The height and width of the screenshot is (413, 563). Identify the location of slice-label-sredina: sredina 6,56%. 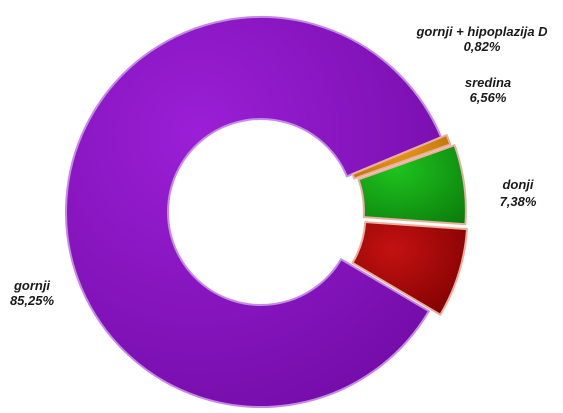
(488, 90).